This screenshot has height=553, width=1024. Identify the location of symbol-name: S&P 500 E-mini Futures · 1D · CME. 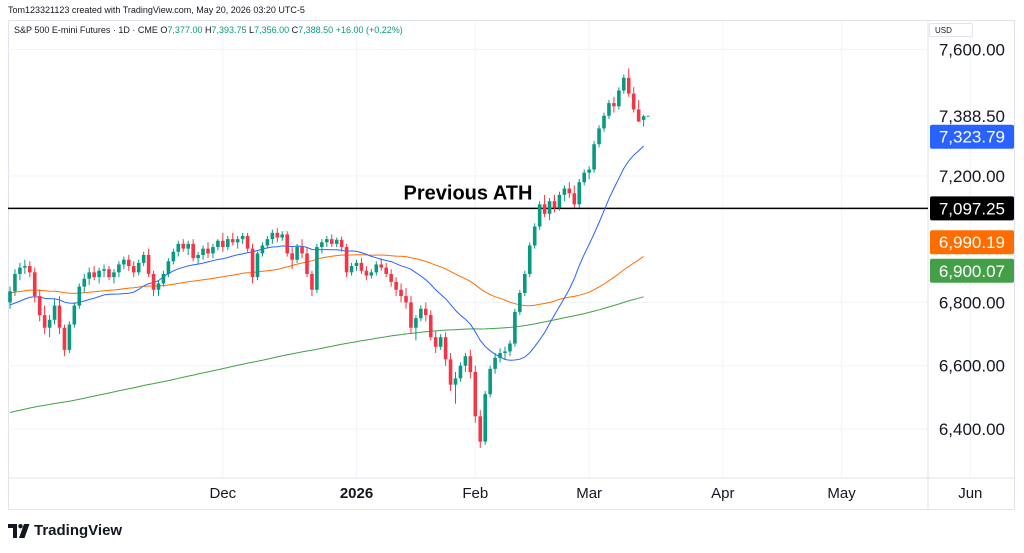
(86, 30).